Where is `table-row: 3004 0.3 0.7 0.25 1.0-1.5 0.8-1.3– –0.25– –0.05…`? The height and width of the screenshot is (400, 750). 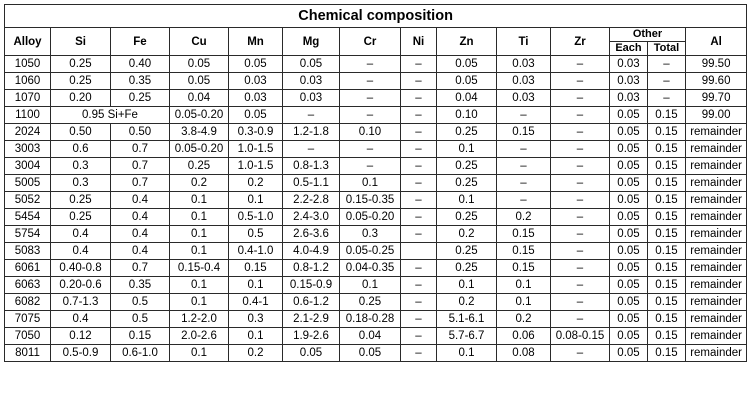 table-row: 3004 0.3 0.7 0.25 1.0-1.5 0.8-1.3– –0.25– –0.05… is located at coordinates (376, 166).